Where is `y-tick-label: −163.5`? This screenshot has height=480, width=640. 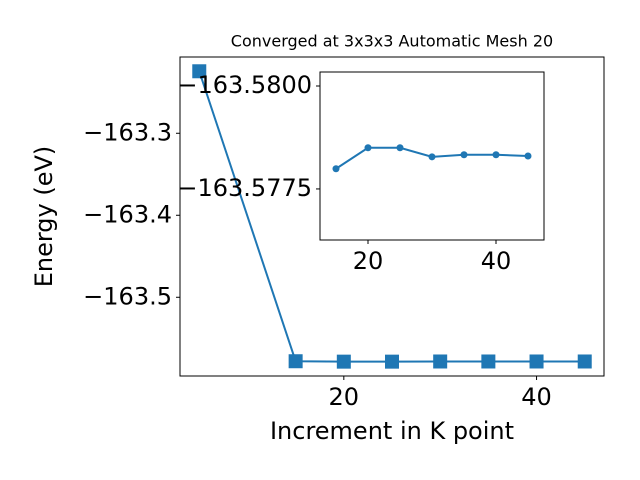
y-tick-label: −163.5 is located at coordinates (127, 296).